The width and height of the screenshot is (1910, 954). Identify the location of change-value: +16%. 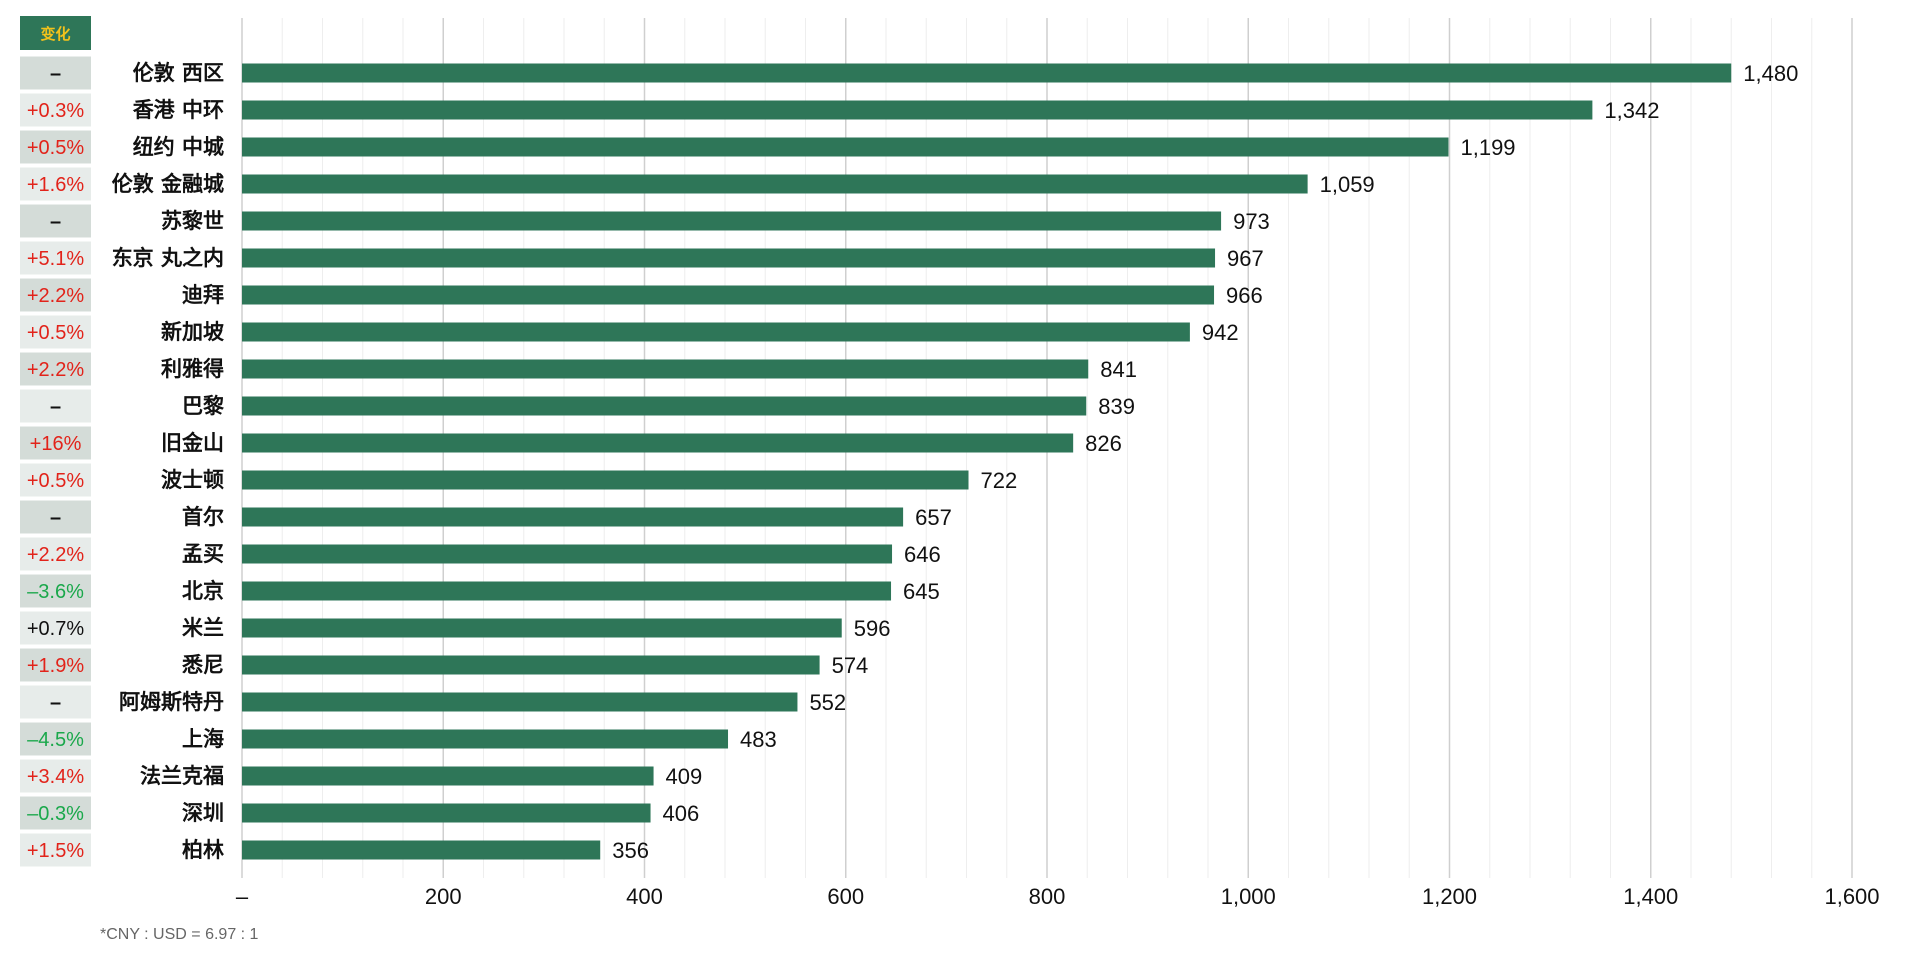
(56, 444).